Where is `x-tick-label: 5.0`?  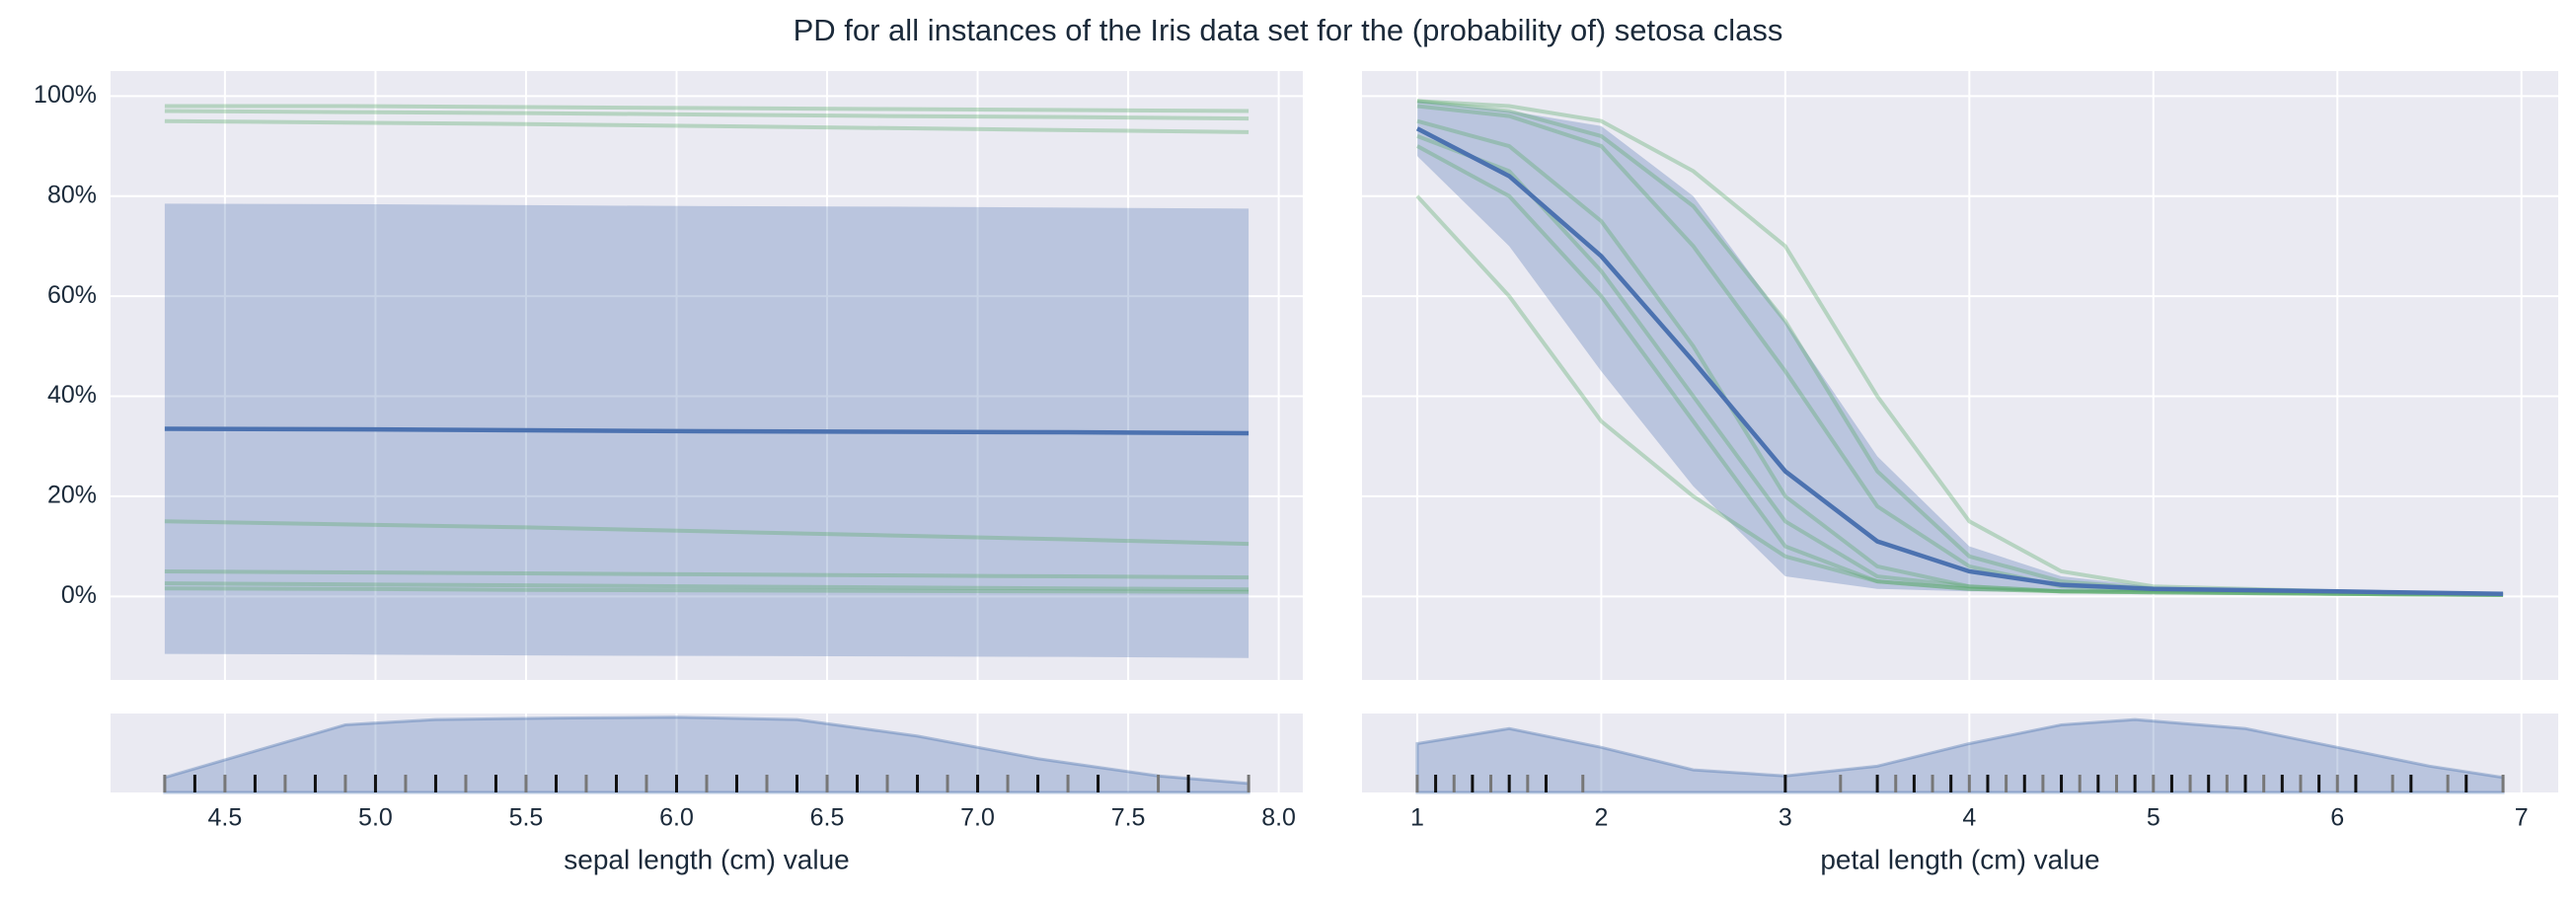 x-tick-label: 5.0 is located at coordinates (375, 818).